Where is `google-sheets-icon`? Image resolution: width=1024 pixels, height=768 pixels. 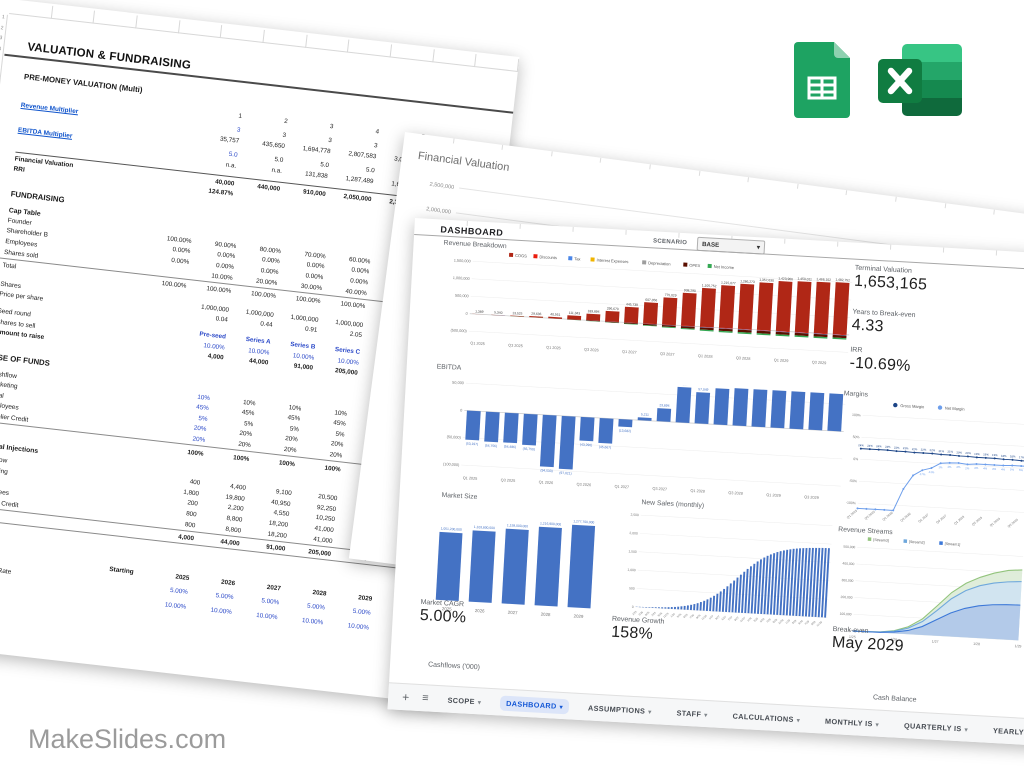 google-sheets-icon is located at coordinates (822, 80).